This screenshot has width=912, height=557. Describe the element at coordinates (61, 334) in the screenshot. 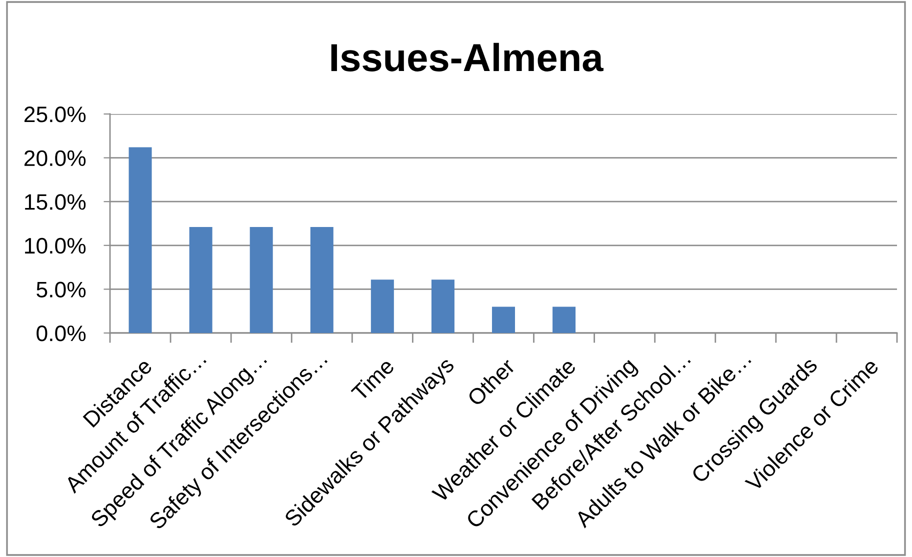

I see `y-tick-label: 0.0%` at that location.